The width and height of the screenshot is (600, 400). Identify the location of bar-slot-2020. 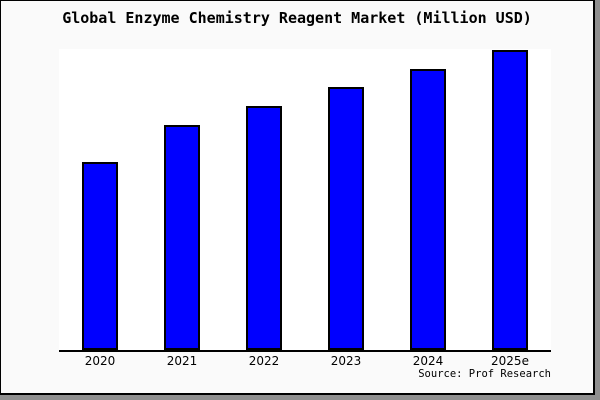
(100, 199).